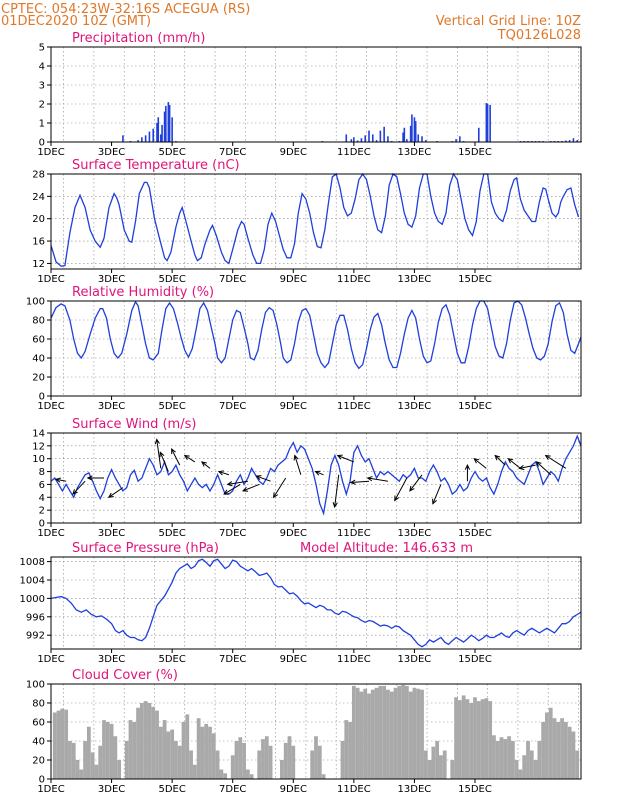 The width and height of the screenshot is (618, 800). I want to click on y-tick-label: 1004, so click(32, 581).